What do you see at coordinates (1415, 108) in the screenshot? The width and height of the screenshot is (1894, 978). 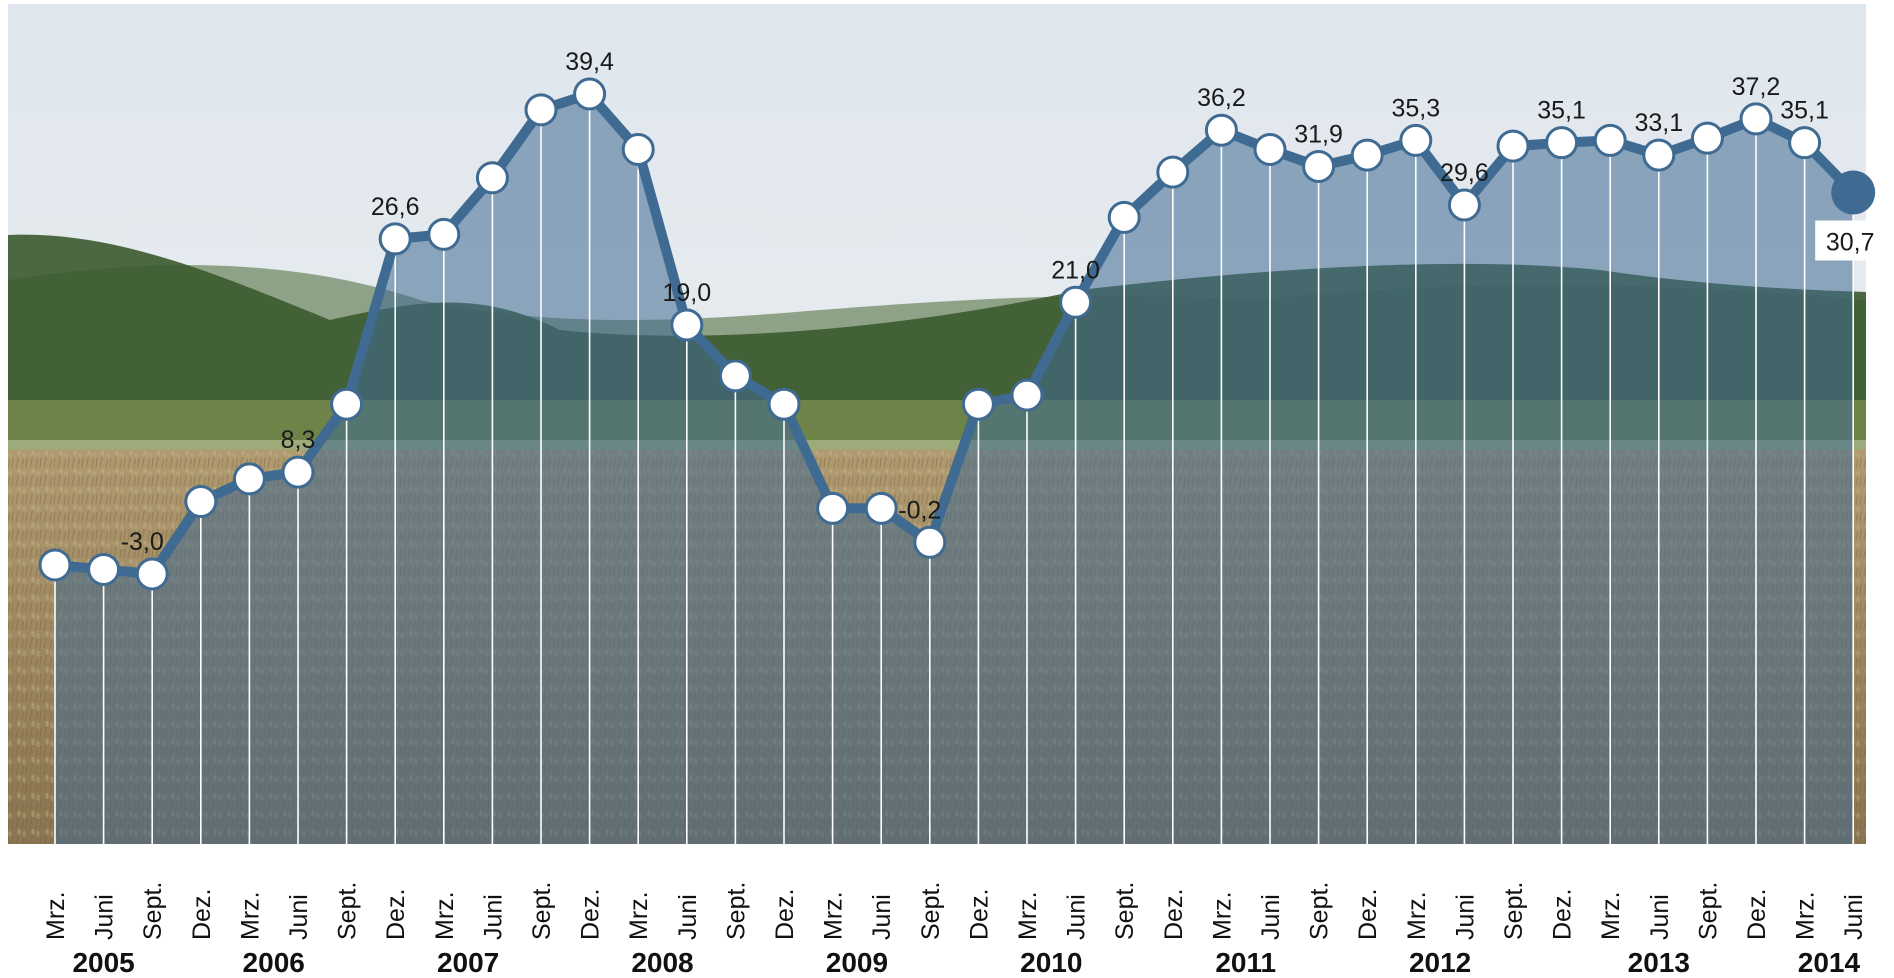 I see `data-label-28: 35,3` at bounding box center [1415, 108].